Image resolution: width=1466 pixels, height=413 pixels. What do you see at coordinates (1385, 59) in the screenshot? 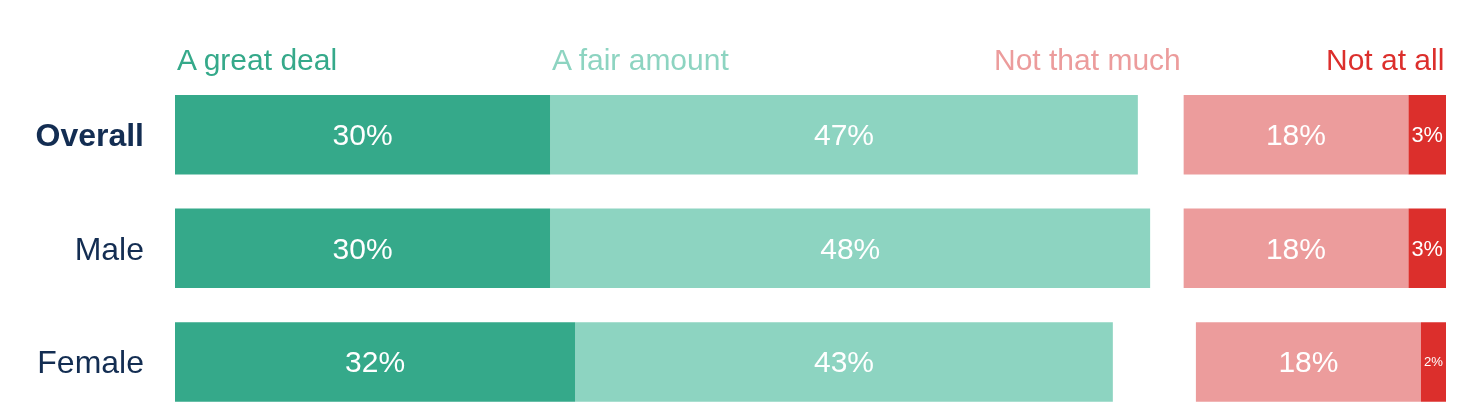
I see `series-label: Not at all` at bounding box center [1385, 59].